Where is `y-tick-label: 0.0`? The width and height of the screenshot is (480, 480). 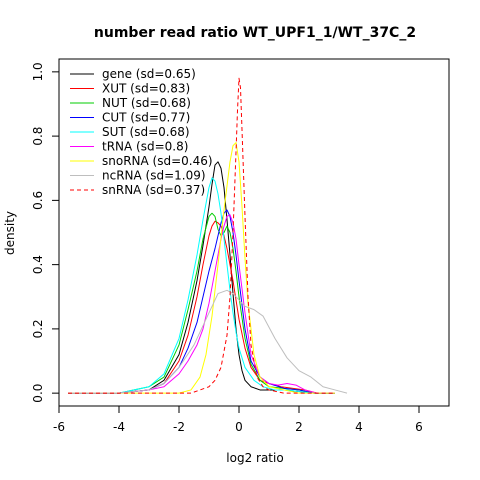
y-tick-label: 0.0 is located at coordinates (38, 393).